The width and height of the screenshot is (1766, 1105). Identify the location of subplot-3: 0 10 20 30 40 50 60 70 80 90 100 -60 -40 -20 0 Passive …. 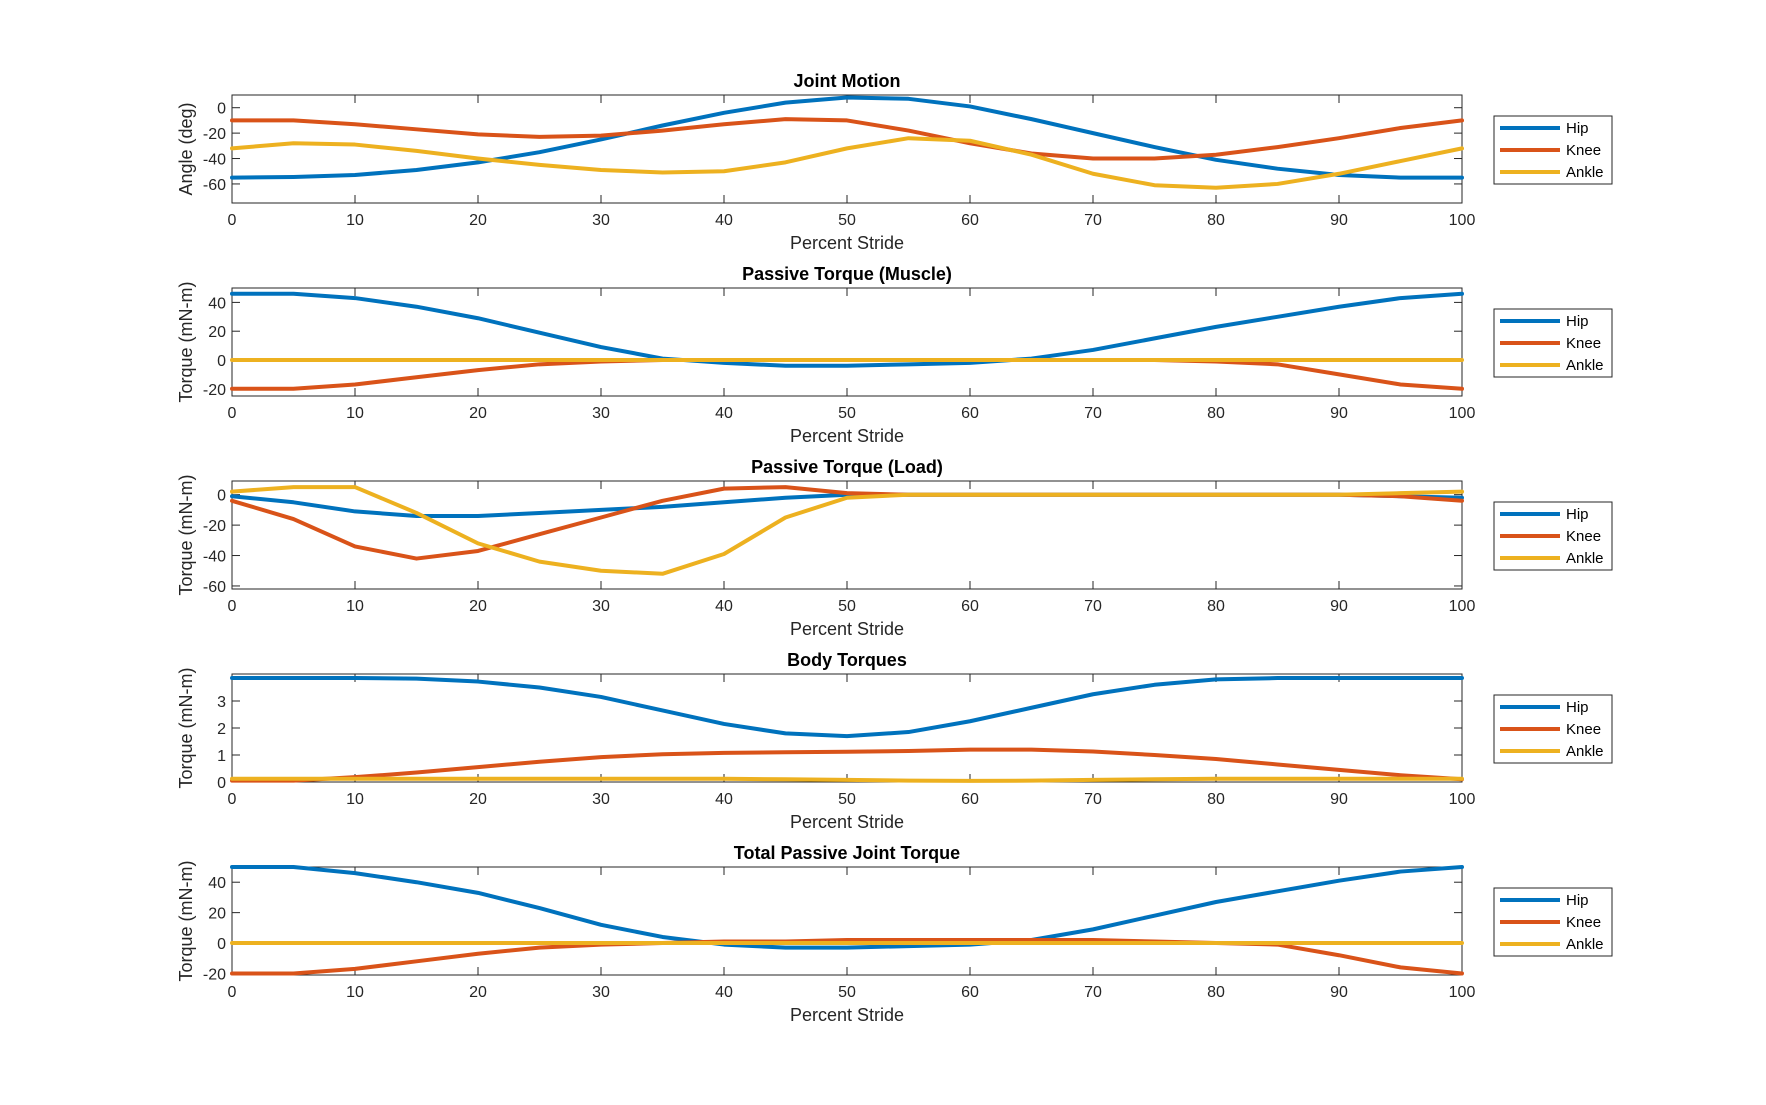
(894, 548).